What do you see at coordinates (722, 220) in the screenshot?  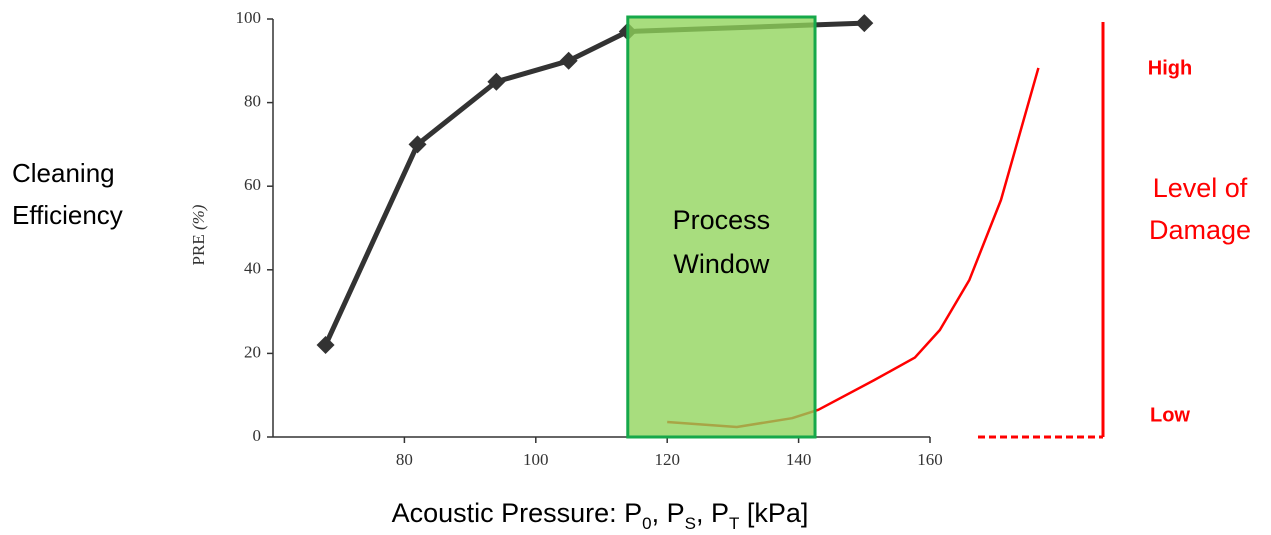 I see `process-window-label: Process` at bounding box center [722, 220].